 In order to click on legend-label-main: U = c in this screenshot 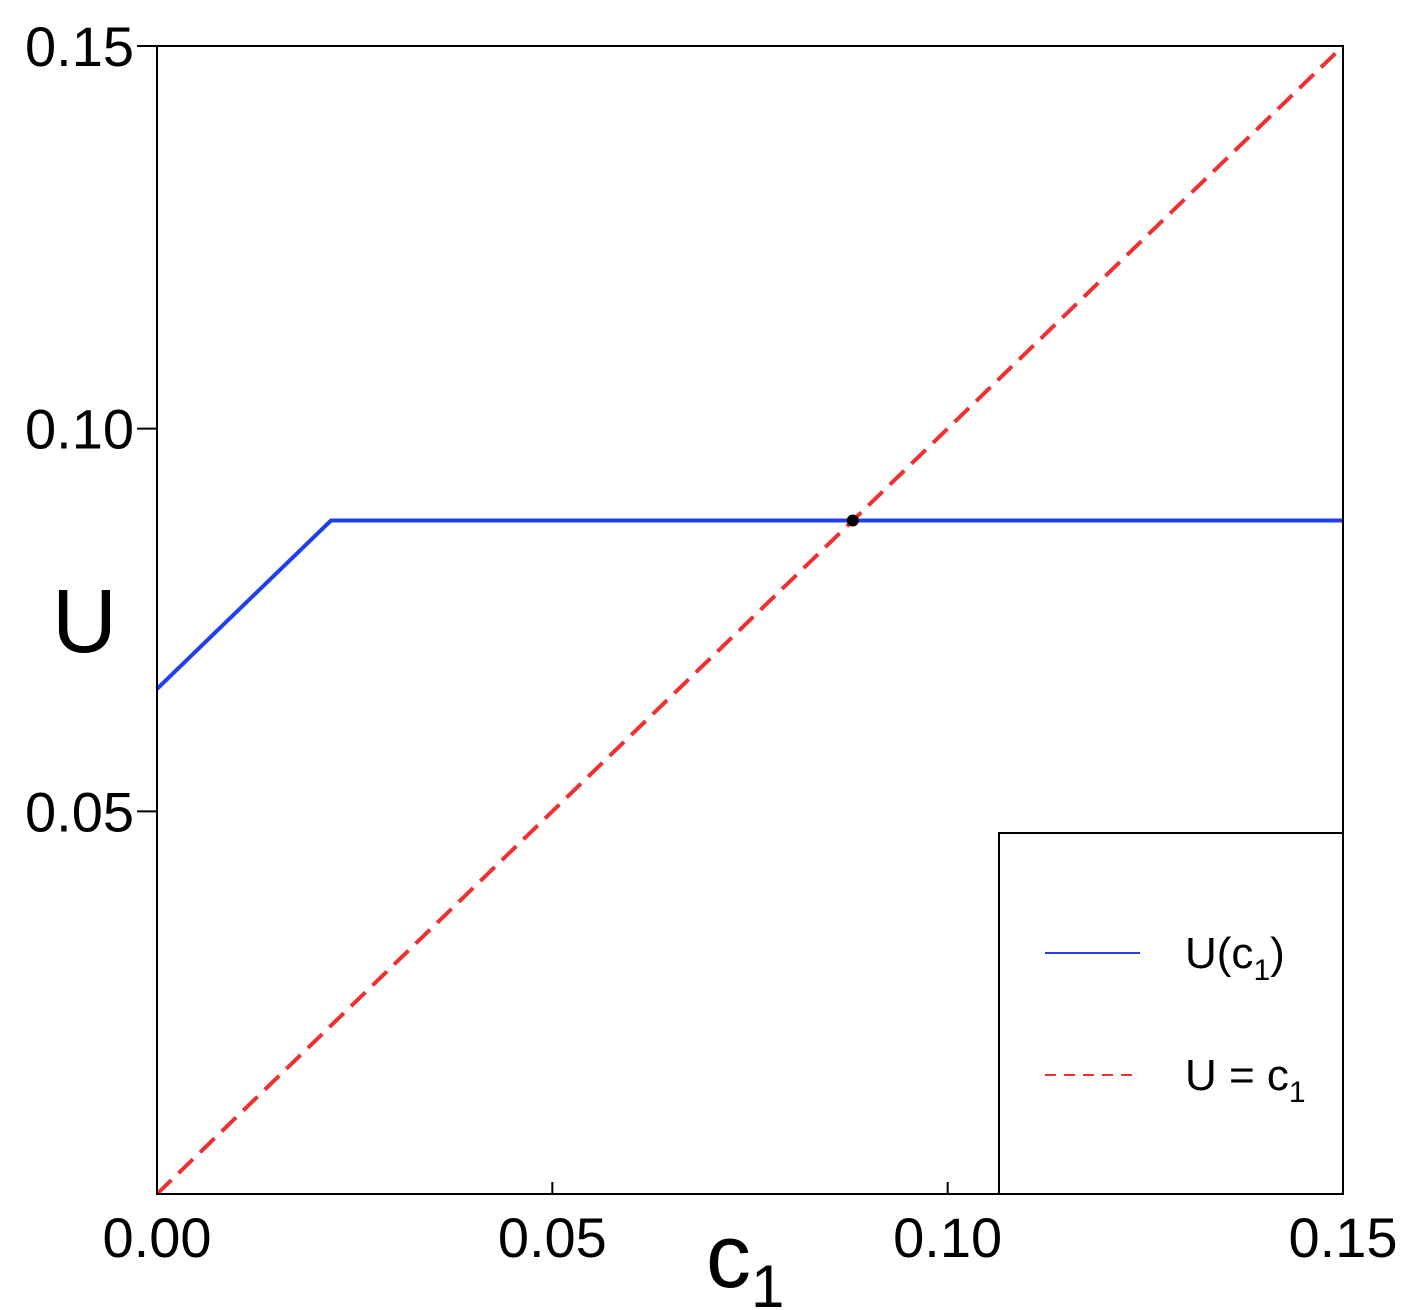, I will do `click(1237, 1075)`.